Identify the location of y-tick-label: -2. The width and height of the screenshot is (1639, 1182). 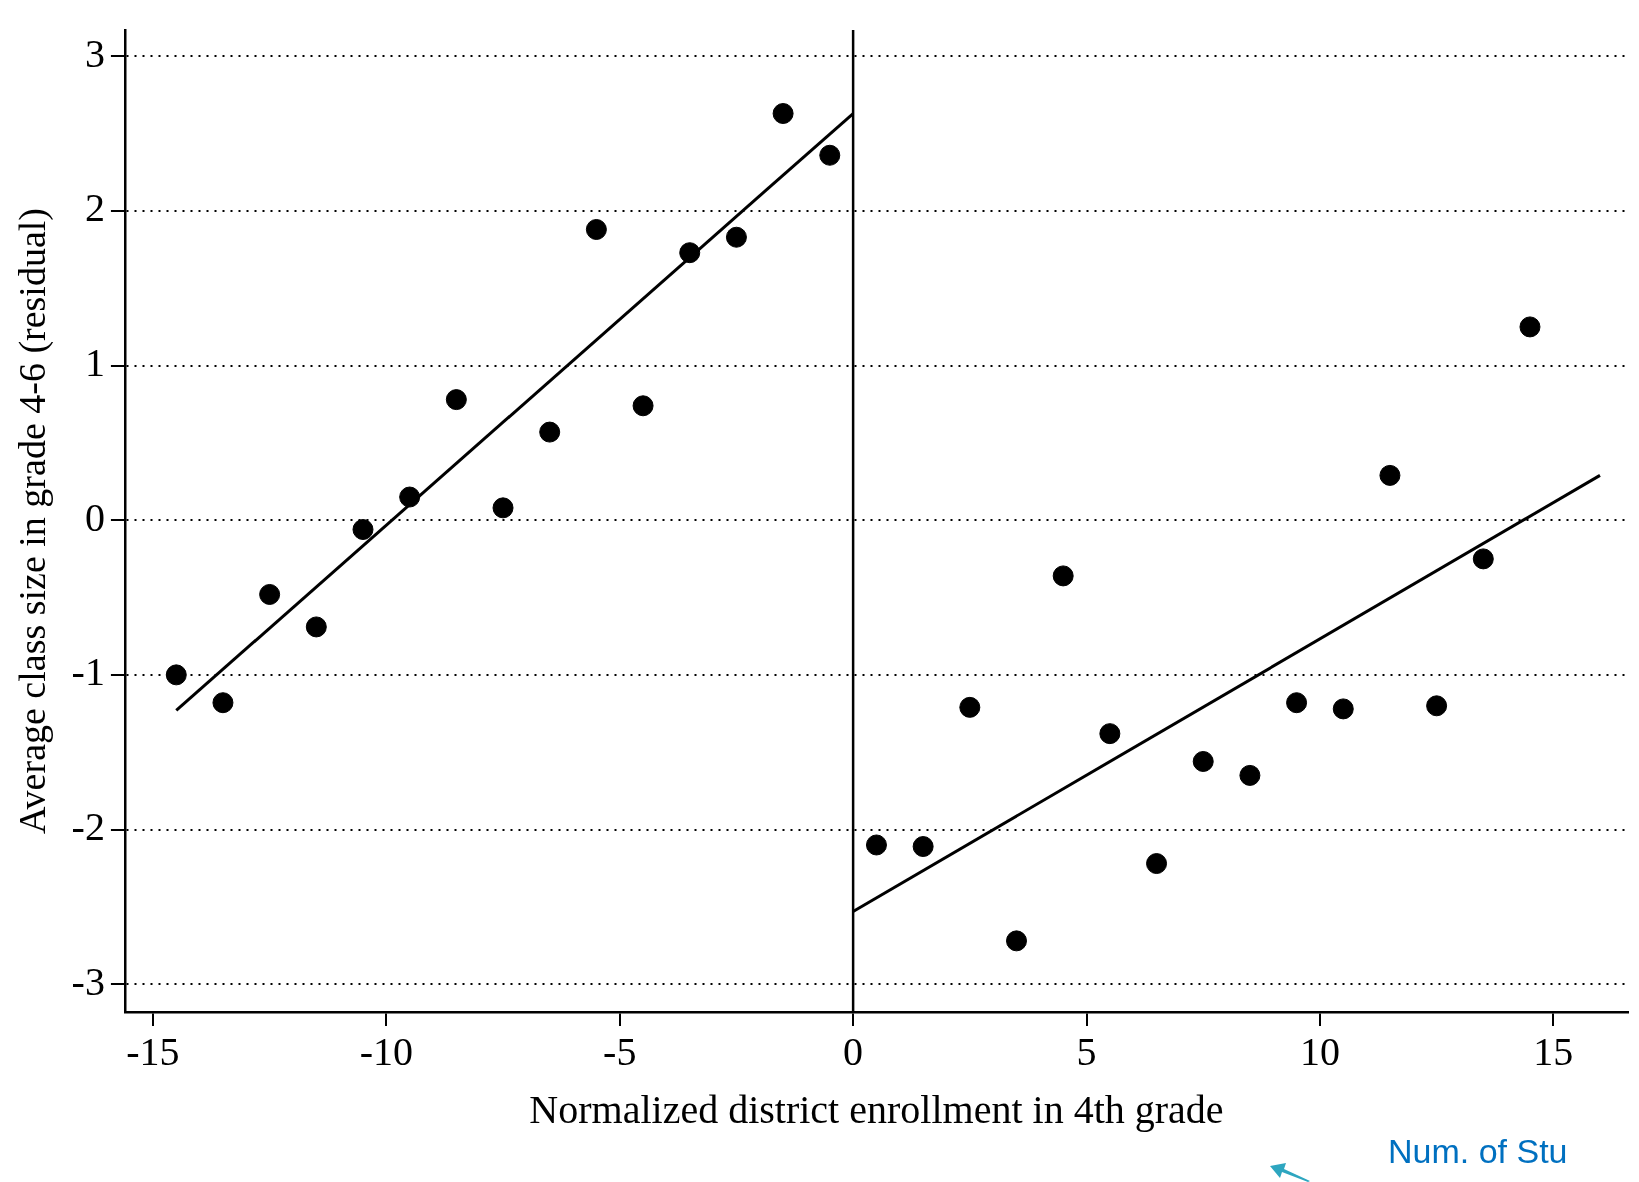
(88, 827).